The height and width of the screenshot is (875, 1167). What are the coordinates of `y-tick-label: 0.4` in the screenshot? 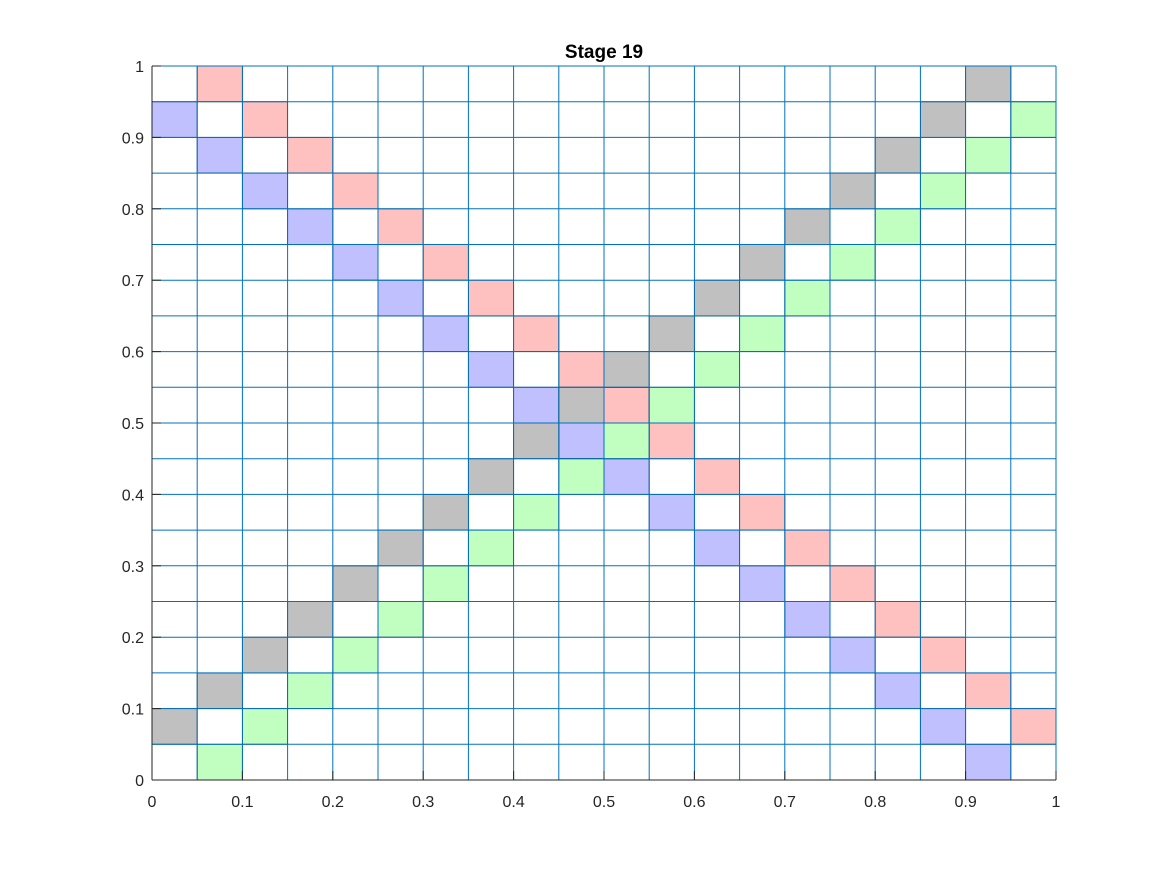 It's located at (133, 495).